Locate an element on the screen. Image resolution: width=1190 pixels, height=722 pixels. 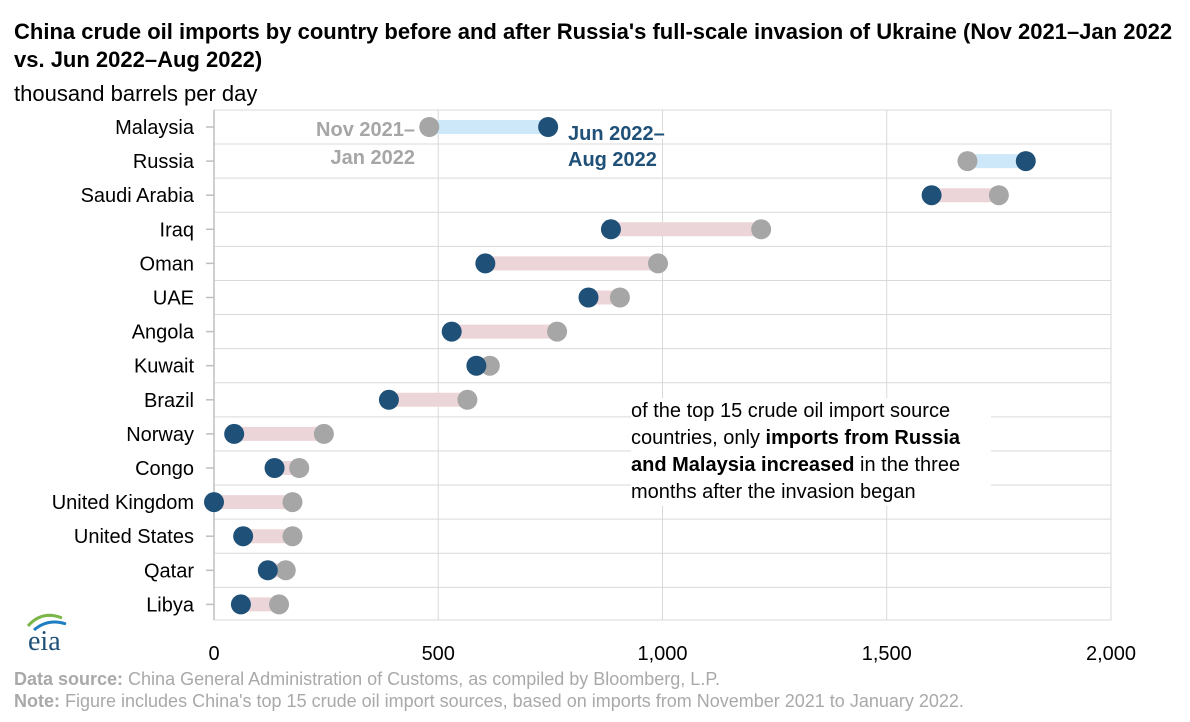
legend-period1-label: Nov 2021– is located at coordinates (365, 130).